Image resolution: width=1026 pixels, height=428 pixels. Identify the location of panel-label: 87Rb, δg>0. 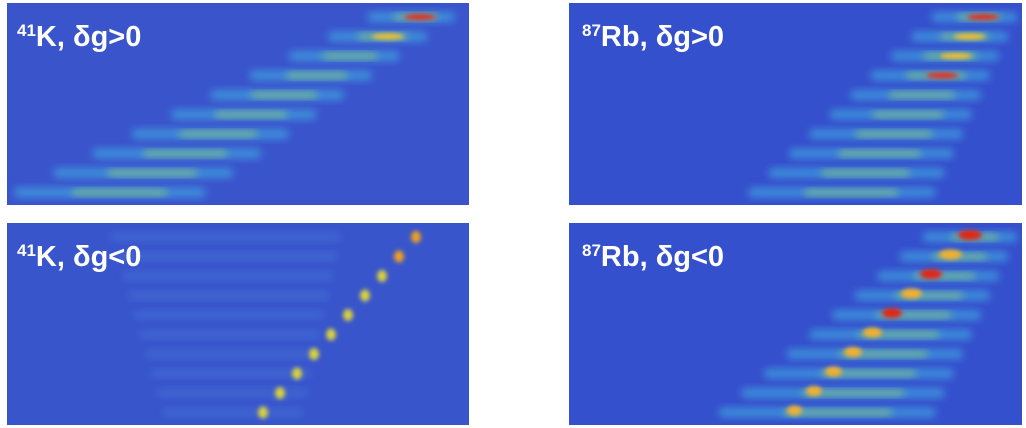
(653, 37).